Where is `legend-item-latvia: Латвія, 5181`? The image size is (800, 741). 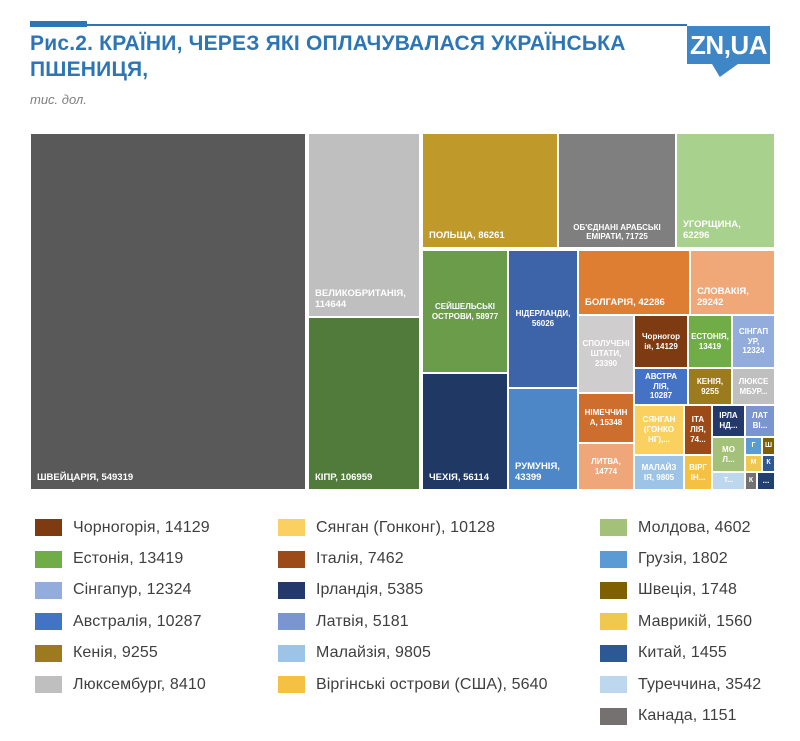 legend-item-latvia: Латвія, 5181 is located at coordinates (413, 621).